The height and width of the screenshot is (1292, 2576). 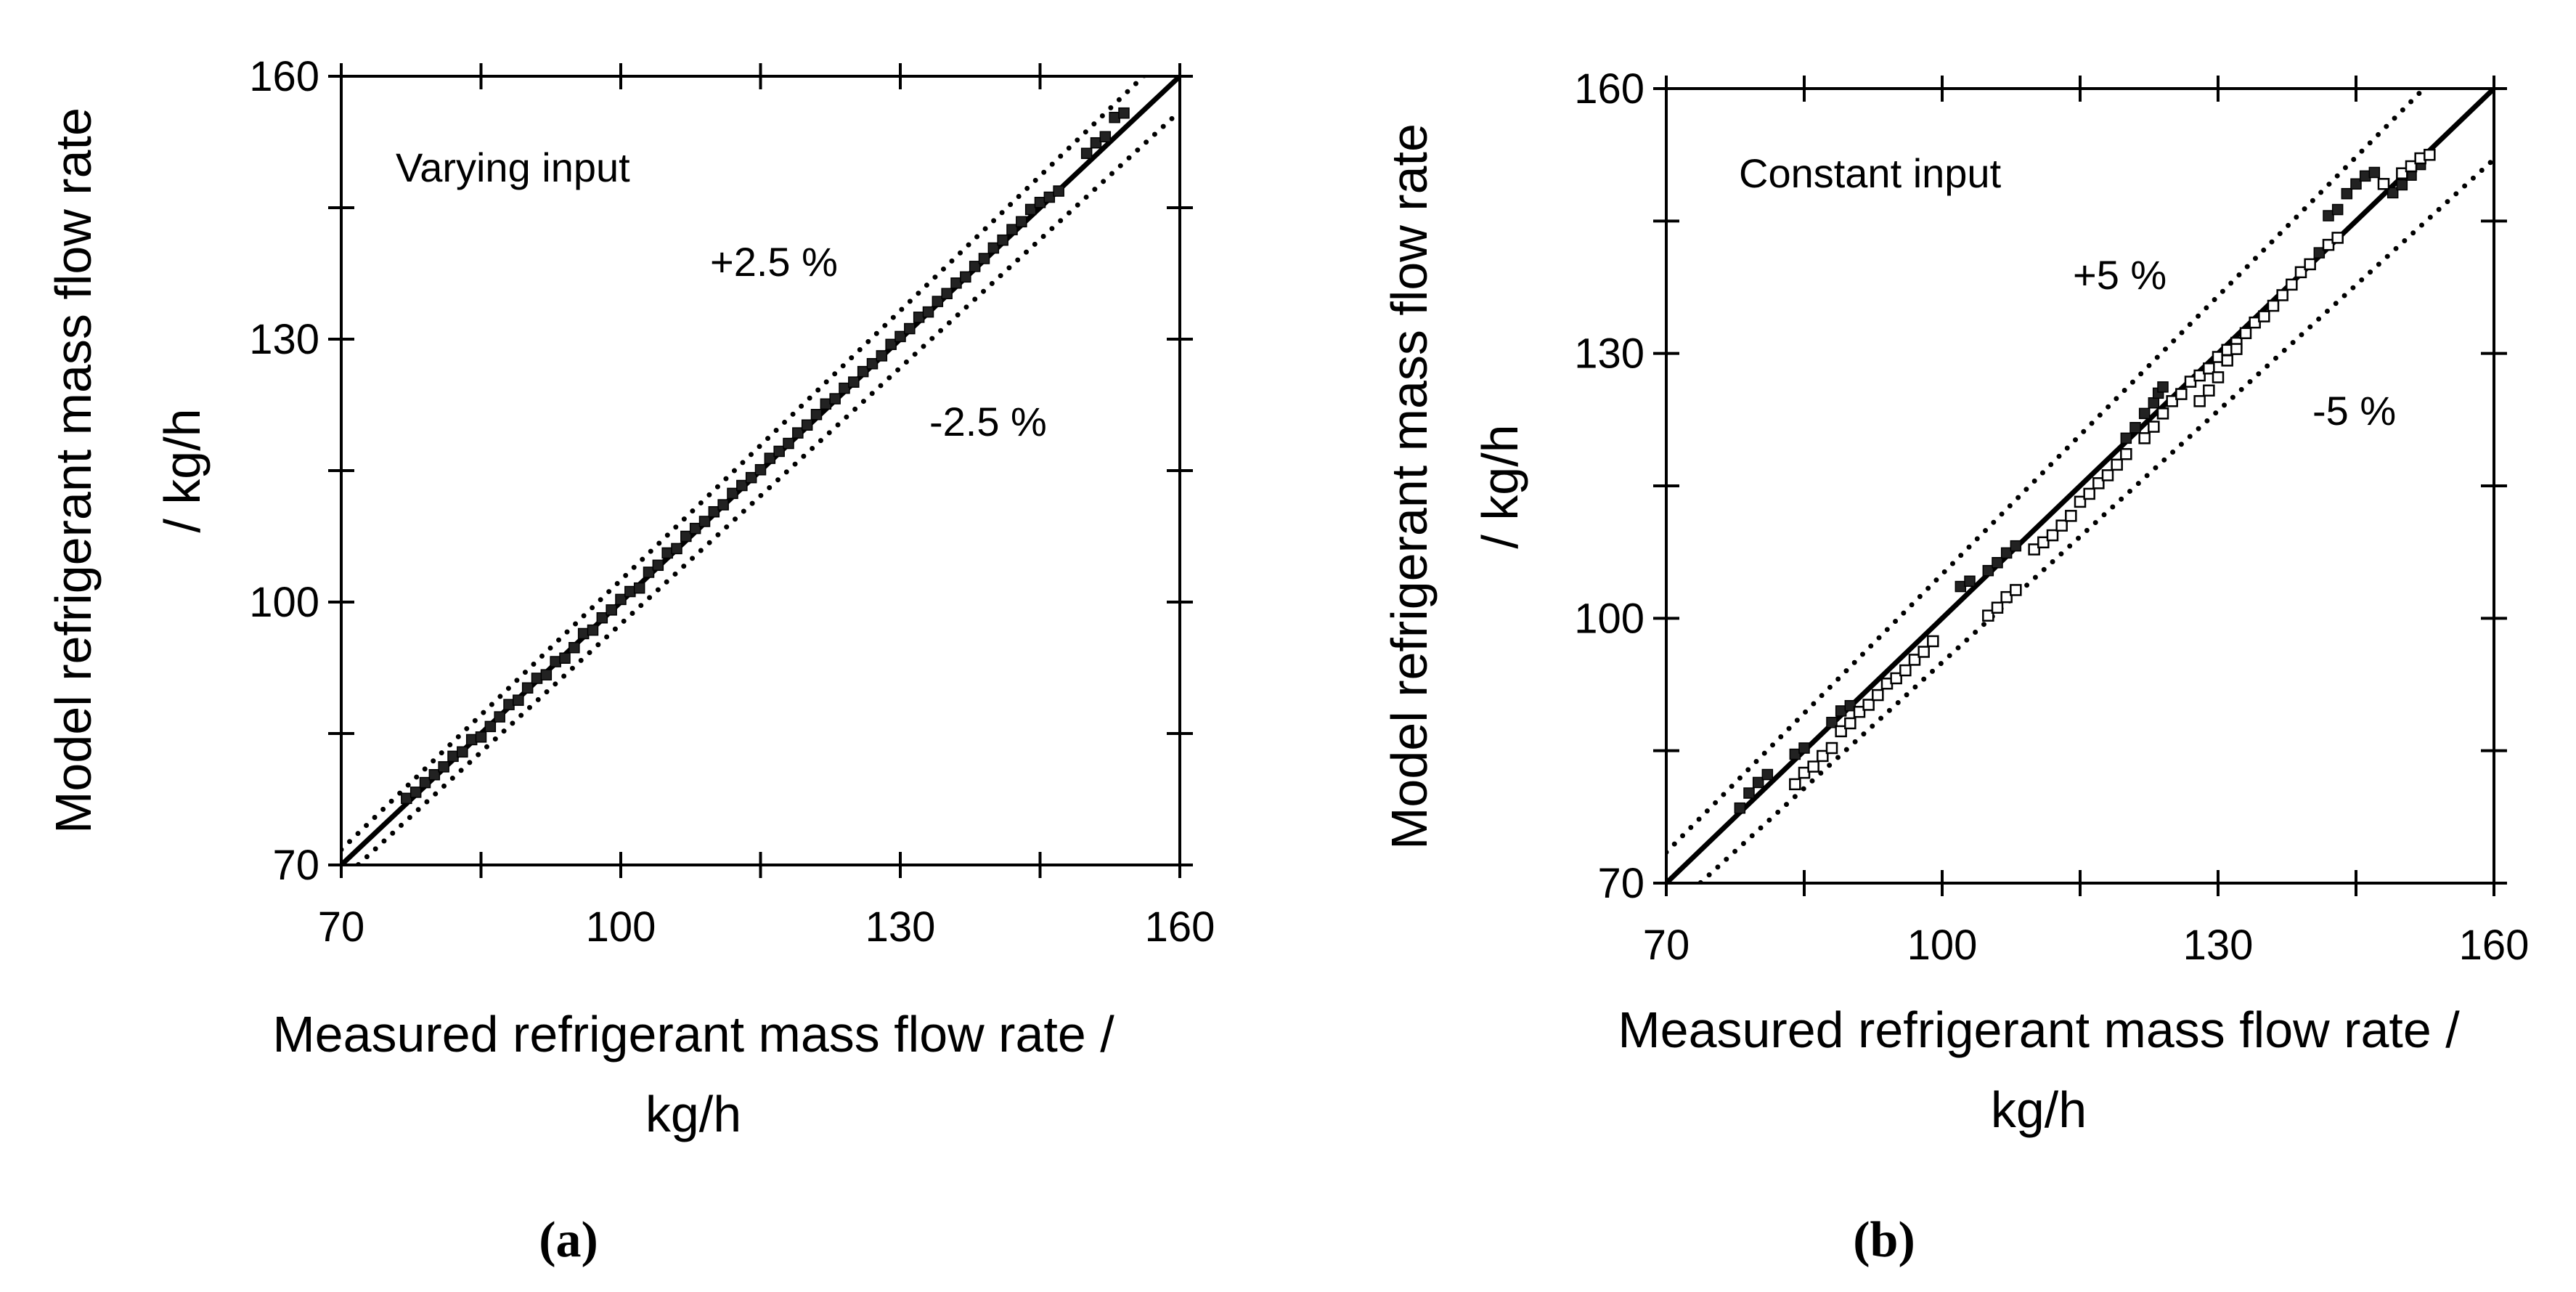 I want to click on chart-title-b: Constant input, so click(x=1870, y=173).